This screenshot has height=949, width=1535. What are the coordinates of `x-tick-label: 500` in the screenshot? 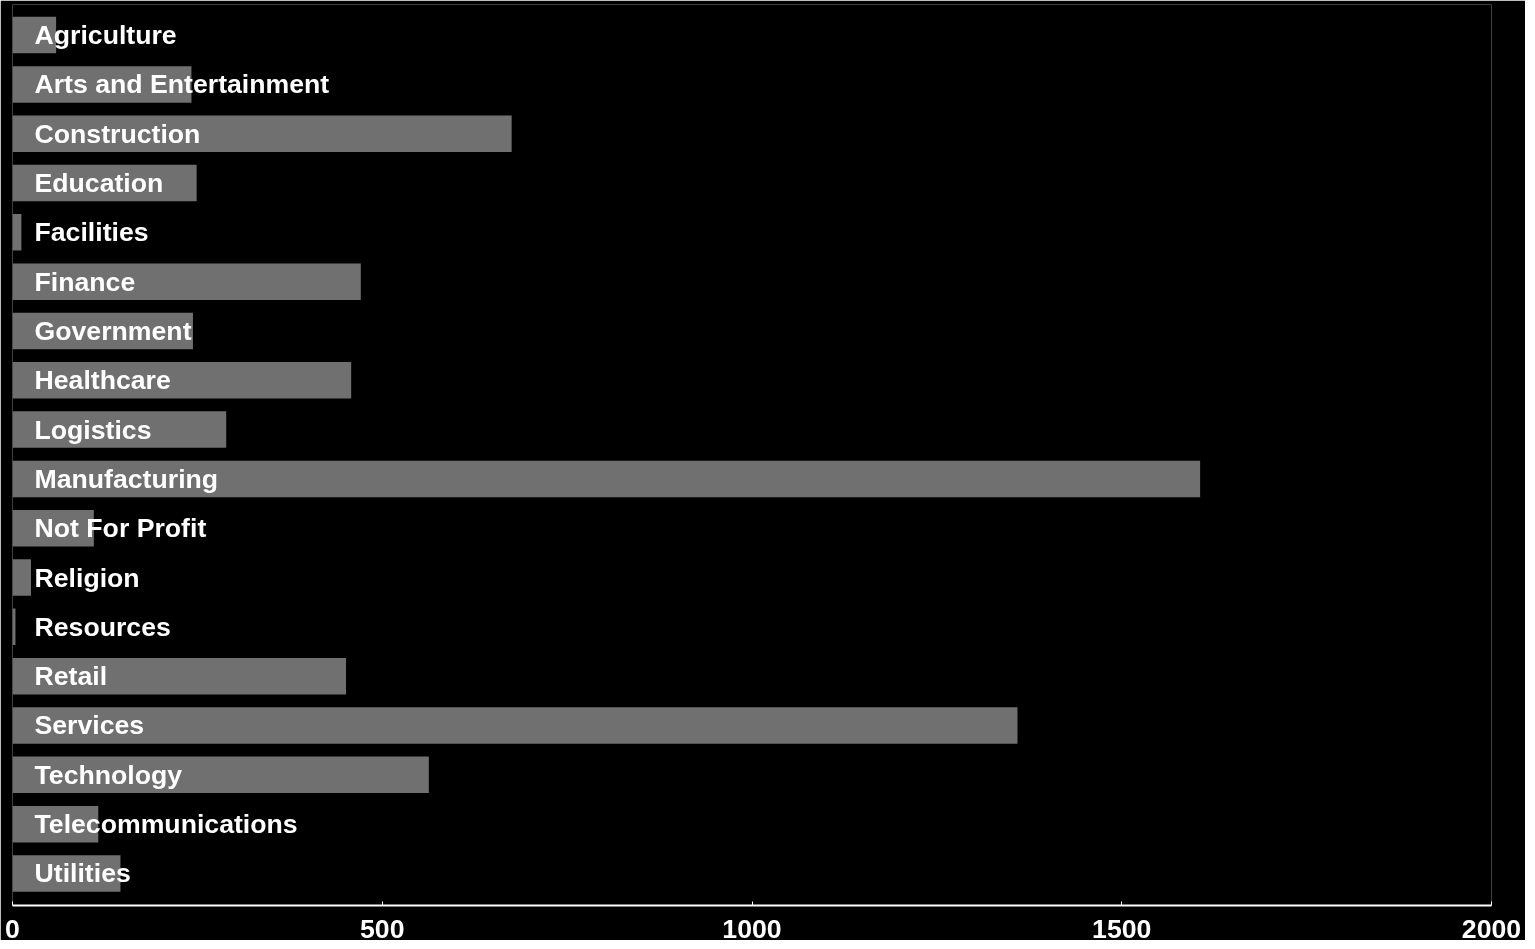 It's located at (382, 928).